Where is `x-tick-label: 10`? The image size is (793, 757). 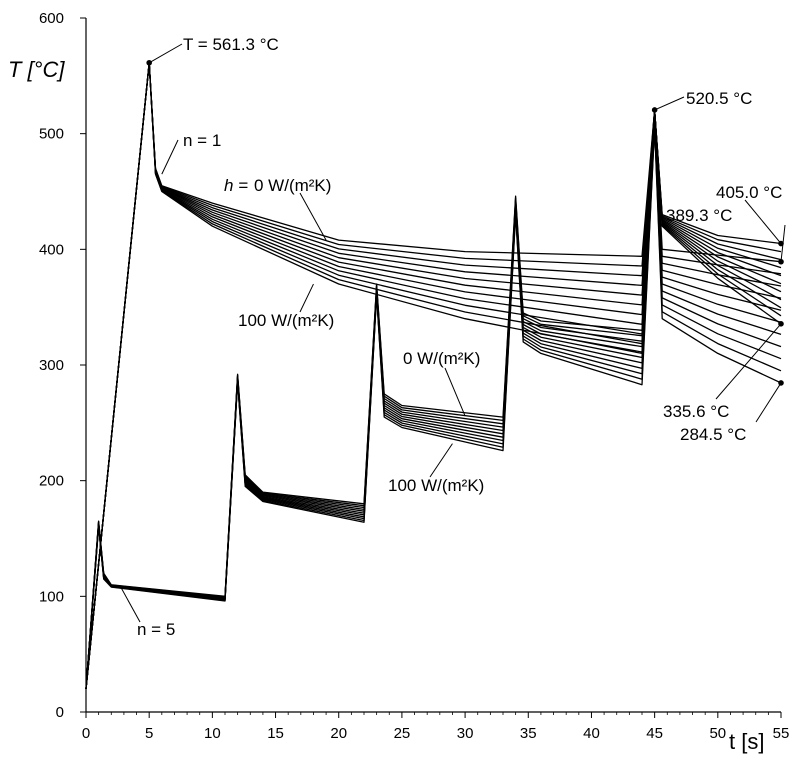
x-tick-label: 10 is located at coordinates (212, 733).